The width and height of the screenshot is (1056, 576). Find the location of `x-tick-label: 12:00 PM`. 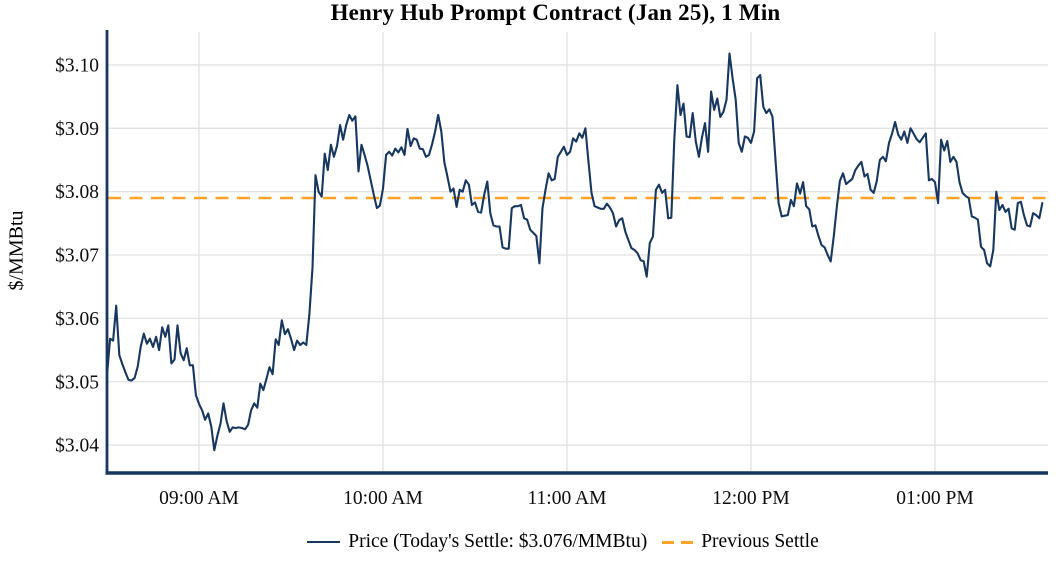

x-tick-label: 12:00 PM is located at coordinates (750, 498).